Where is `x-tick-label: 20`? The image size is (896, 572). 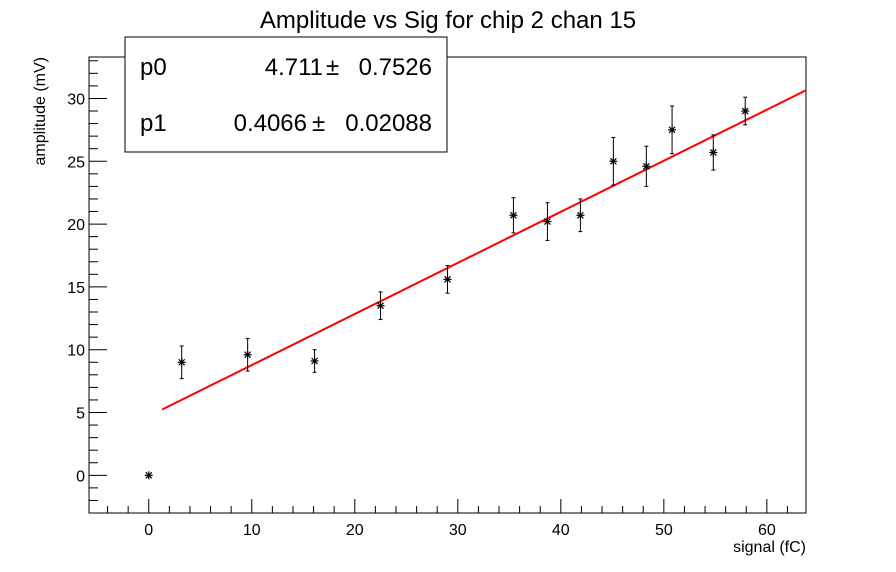
x-tick-label: 20 is located at coordinates (355, 530).